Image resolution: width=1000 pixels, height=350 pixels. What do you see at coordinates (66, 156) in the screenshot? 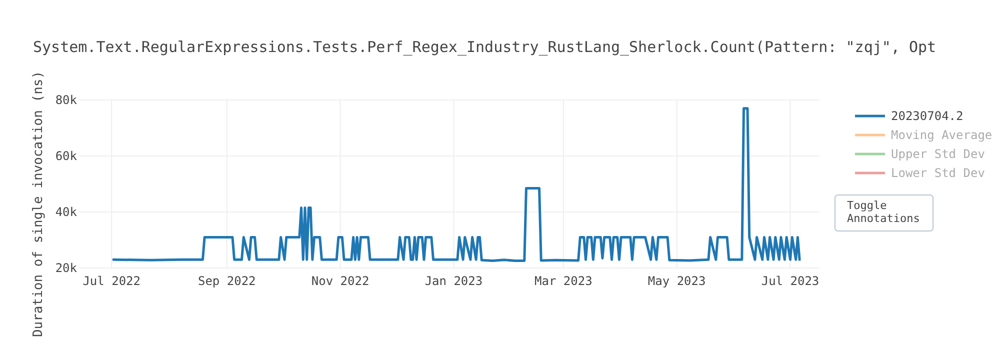
I see `y-tick-label: 60k` at bounding box center [66, 156].